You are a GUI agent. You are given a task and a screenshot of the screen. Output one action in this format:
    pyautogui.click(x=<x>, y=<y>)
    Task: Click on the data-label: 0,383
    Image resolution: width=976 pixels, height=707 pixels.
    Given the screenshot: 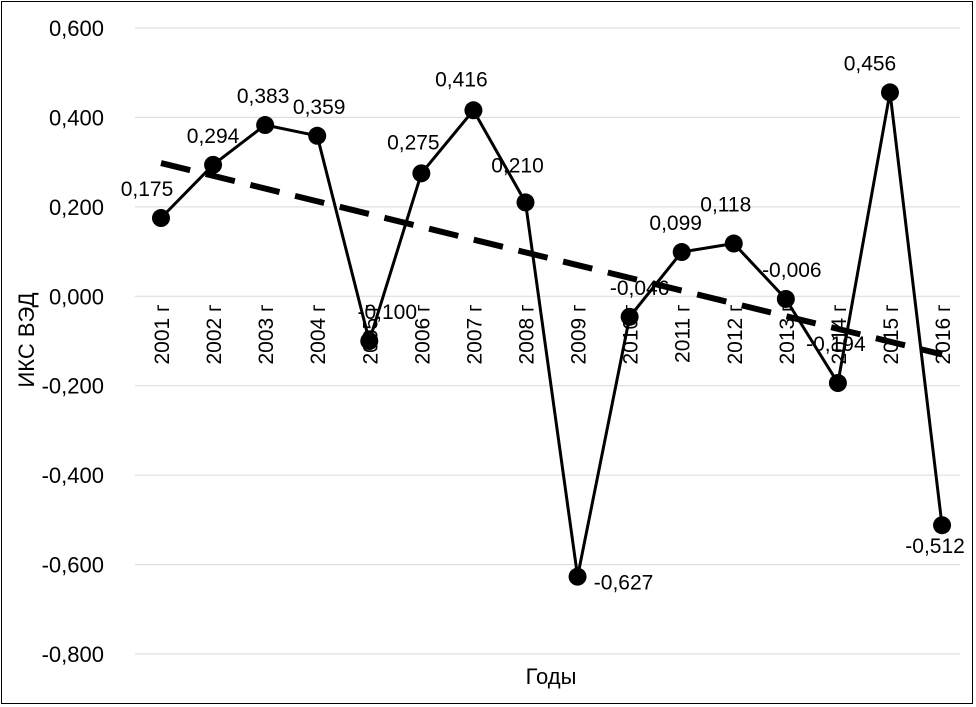 What is the action you would take?
    pyautogui.click(x=263, y=96)
    